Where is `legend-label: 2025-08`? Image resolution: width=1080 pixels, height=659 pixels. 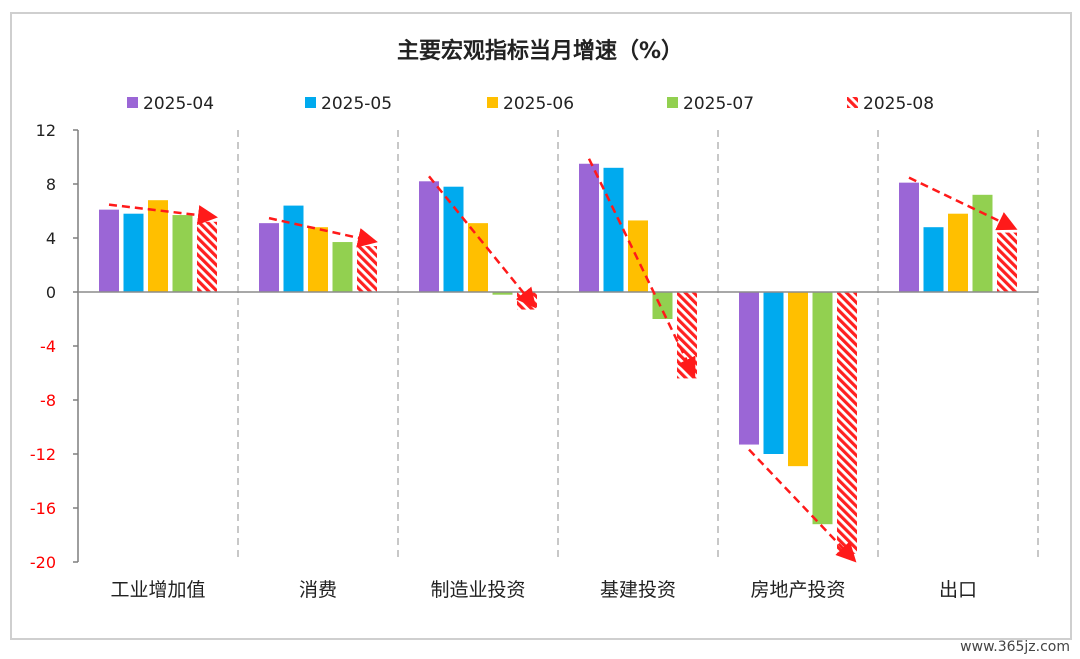 legend-label: 2025-08 is located at coordinates (898, 104).